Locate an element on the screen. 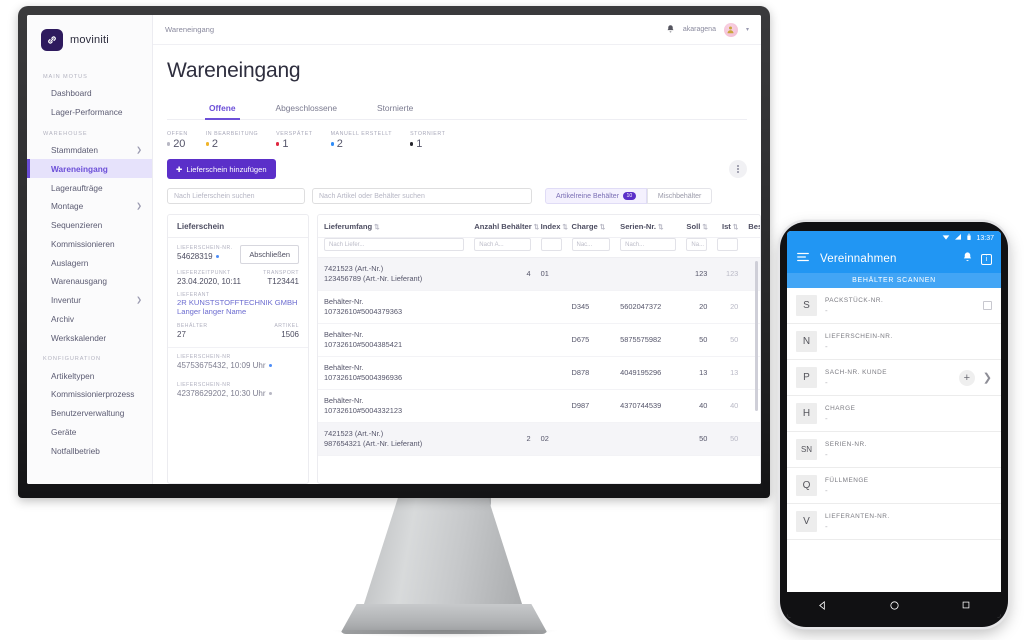 This screenshot has width=1024, height=640. search-article-input: Nach Artikel oder Behälter suchen is located at coordinates (422, 196).